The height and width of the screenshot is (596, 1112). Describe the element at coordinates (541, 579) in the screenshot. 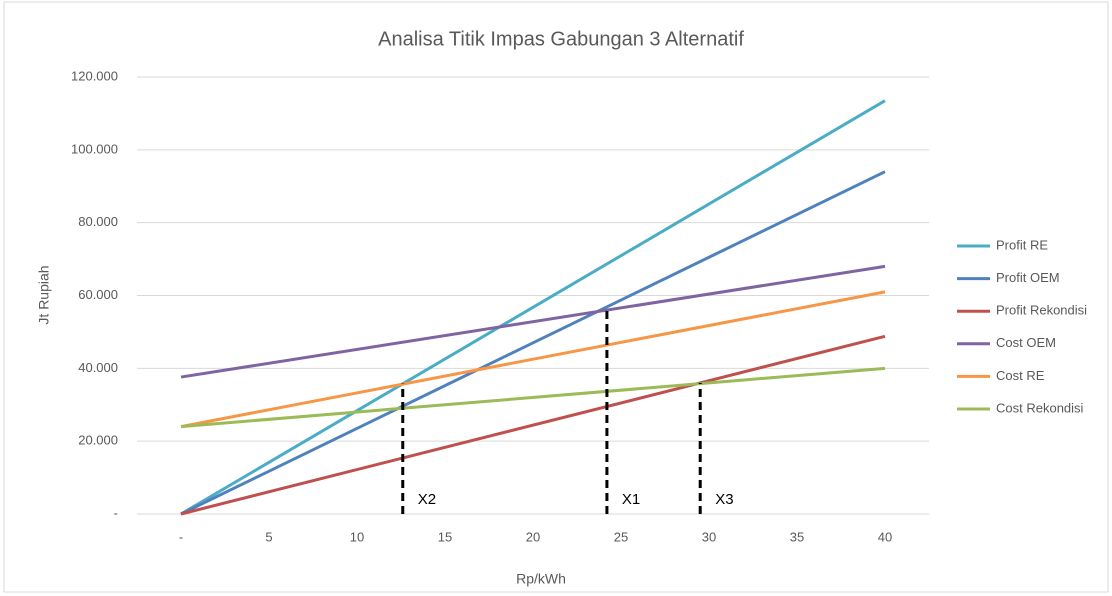

I see `x-axis-label: Rp/kWh` at that location.